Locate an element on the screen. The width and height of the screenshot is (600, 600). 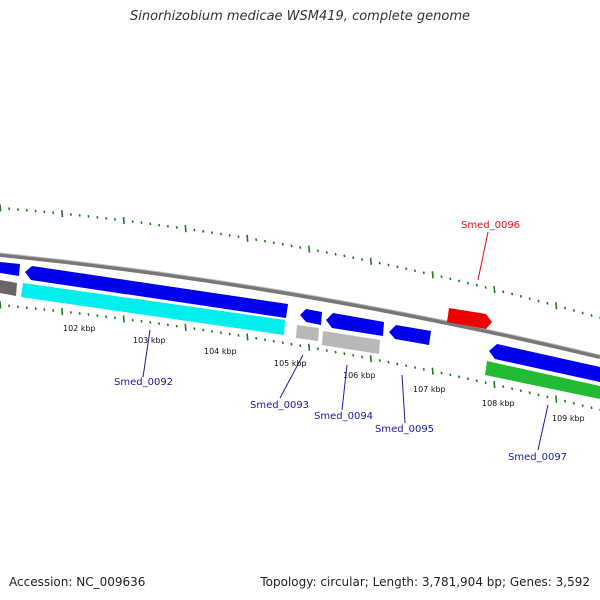
scale-label-104kbp: 104 kbp is located at coordinates (220, 351).